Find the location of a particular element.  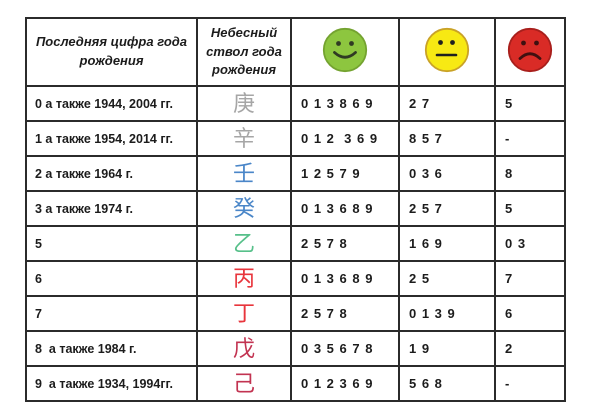

year-digit-cell: 9 а также 1934, 1994гг. is located at coordinates (111, 383).